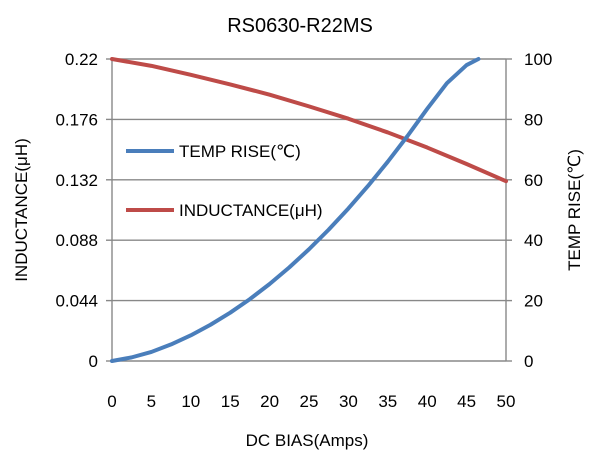 This screenshot has height=459, width=590. I want to click on x-tick-label: 25, so click(309, 401).